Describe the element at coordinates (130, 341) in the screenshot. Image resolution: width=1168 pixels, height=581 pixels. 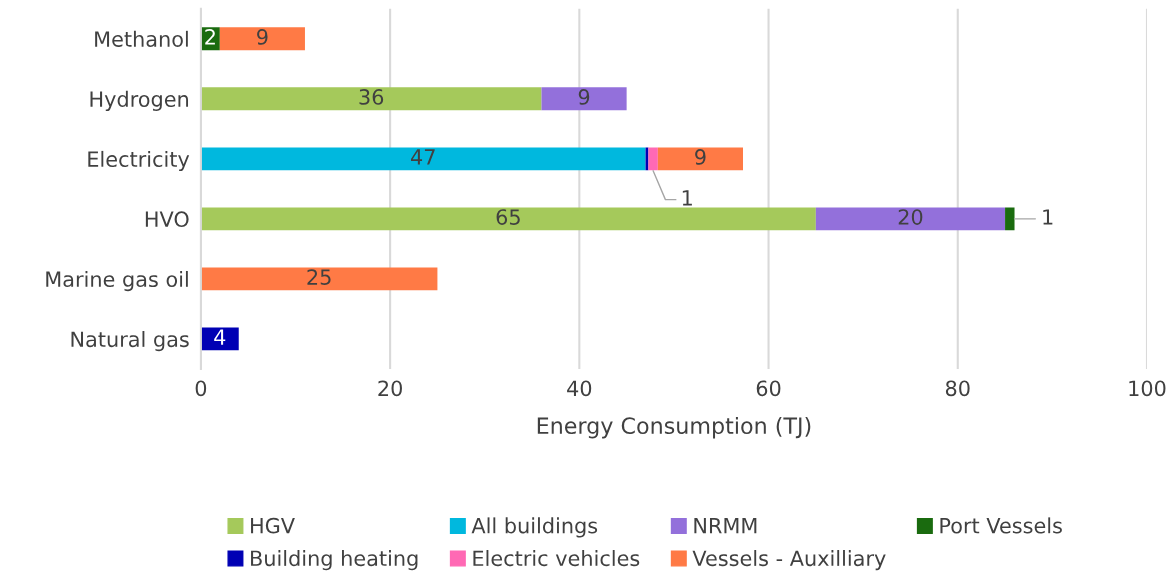
I see `y-tick-label: Natural gas` at that location.